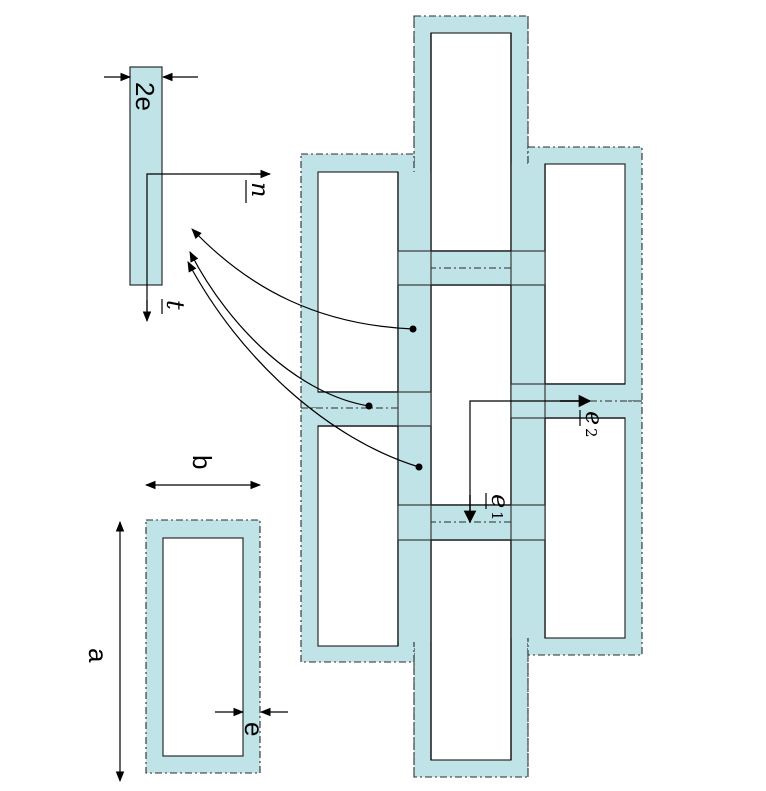  I want to click on lattice-left-column, so click(357, 408).